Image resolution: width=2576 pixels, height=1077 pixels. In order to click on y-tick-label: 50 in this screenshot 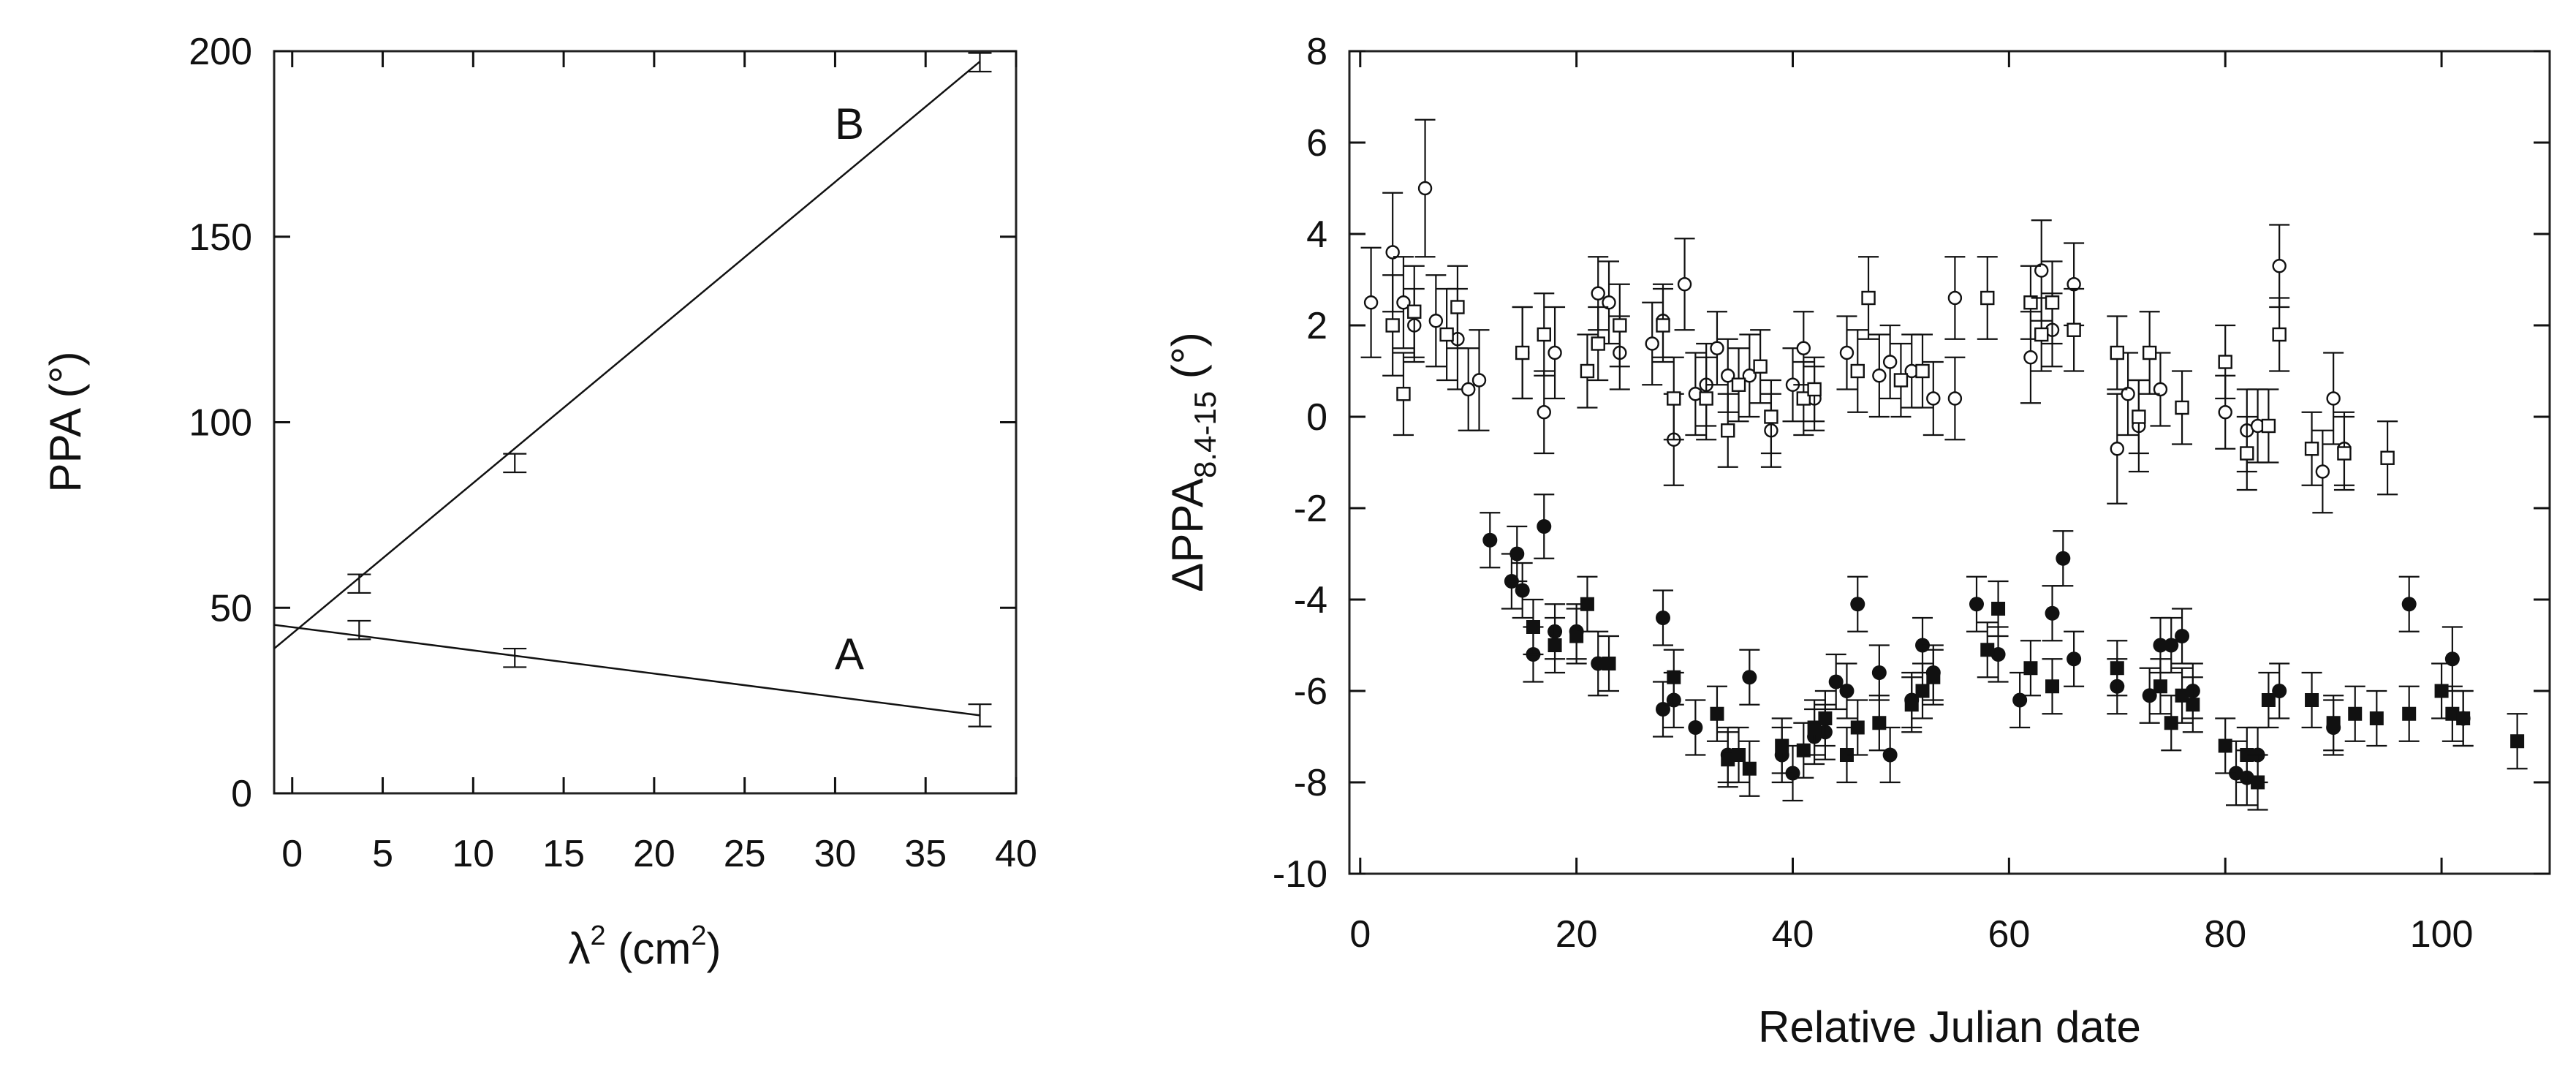, I will do `click(231, 608)`.